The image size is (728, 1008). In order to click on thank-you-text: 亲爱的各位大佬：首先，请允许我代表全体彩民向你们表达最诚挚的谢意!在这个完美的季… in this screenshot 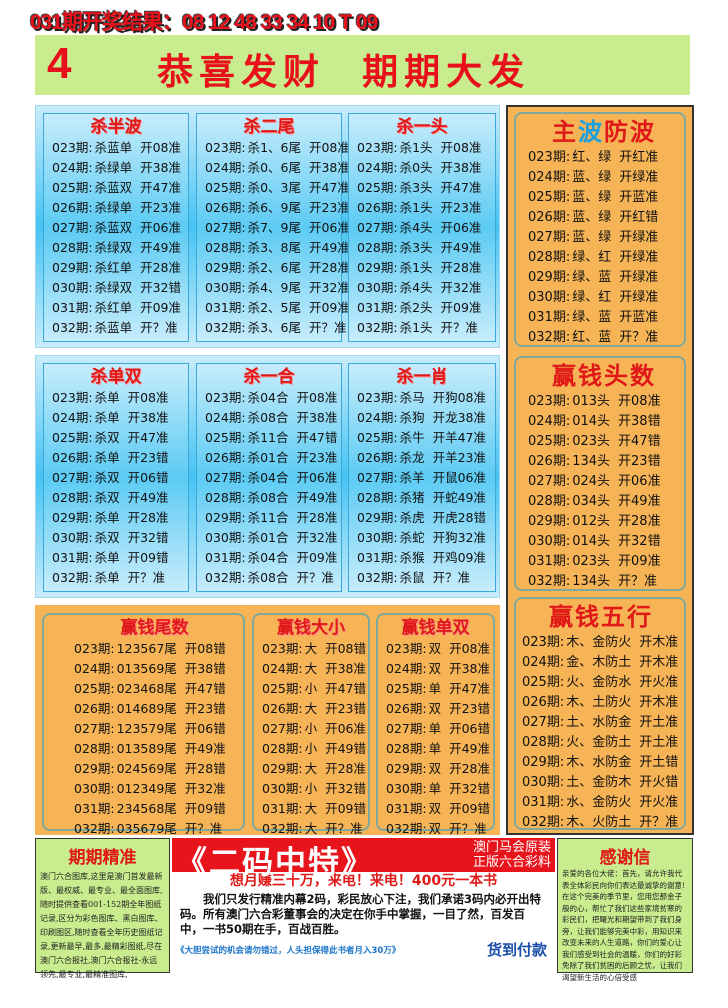, I will do `click(624, 925)`.